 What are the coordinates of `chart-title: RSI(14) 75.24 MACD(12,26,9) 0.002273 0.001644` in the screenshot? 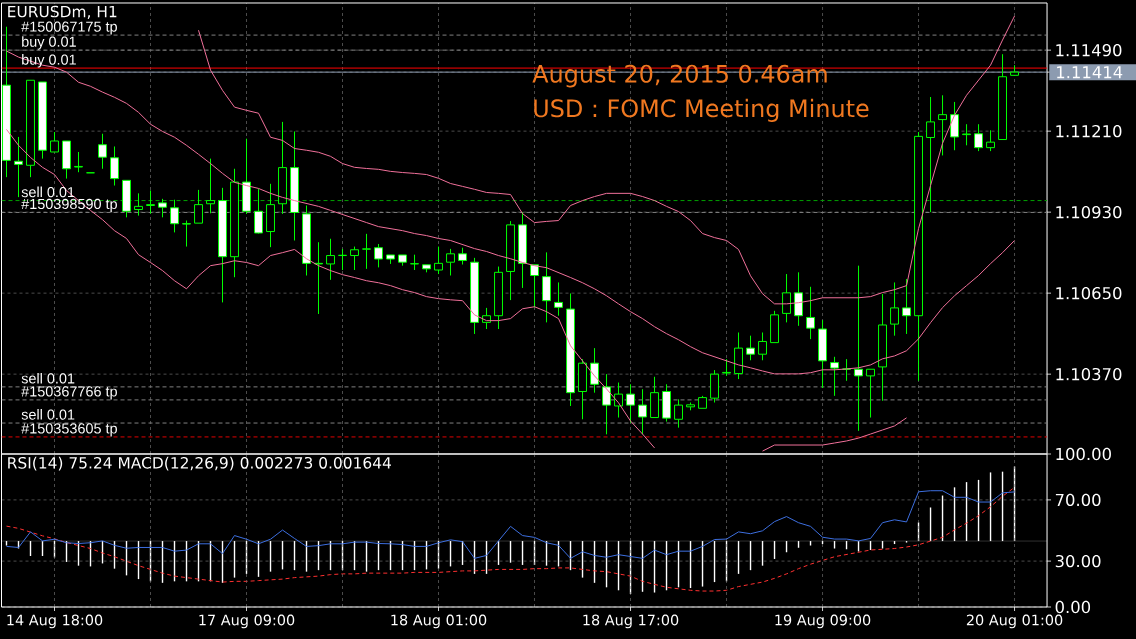 It's located at (199, 463).